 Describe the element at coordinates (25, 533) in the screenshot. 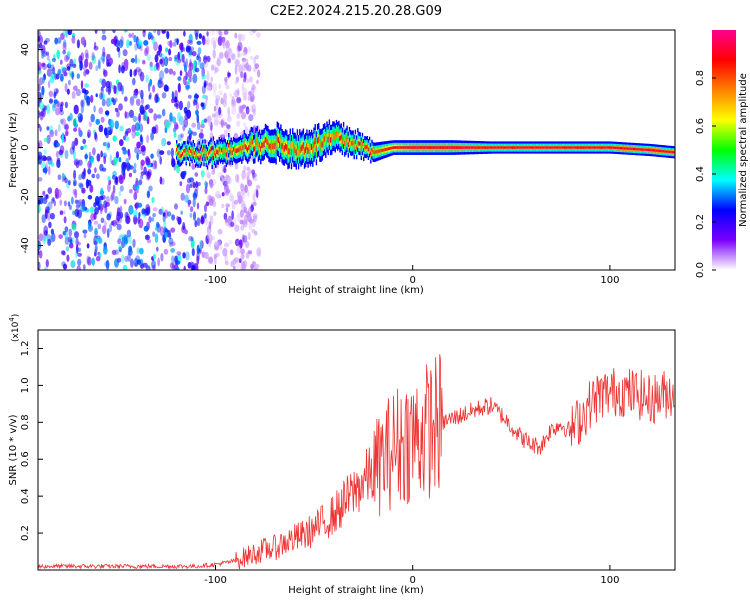

I see `y-tick-label: 0.2` at that location.